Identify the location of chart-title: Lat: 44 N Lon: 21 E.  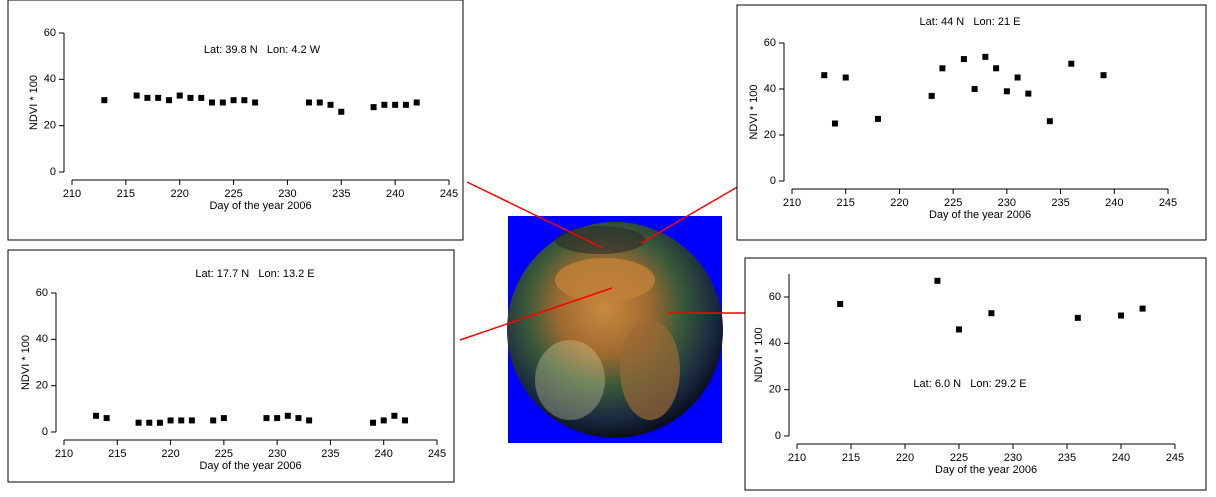
(970, 22).